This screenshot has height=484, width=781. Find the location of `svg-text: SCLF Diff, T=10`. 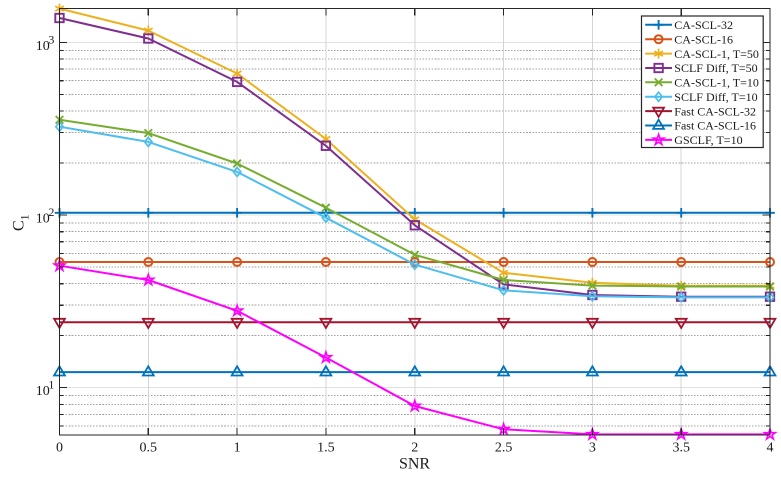

svg-text: SCLF Diff, T=10 is located at coordinates (715, 97).